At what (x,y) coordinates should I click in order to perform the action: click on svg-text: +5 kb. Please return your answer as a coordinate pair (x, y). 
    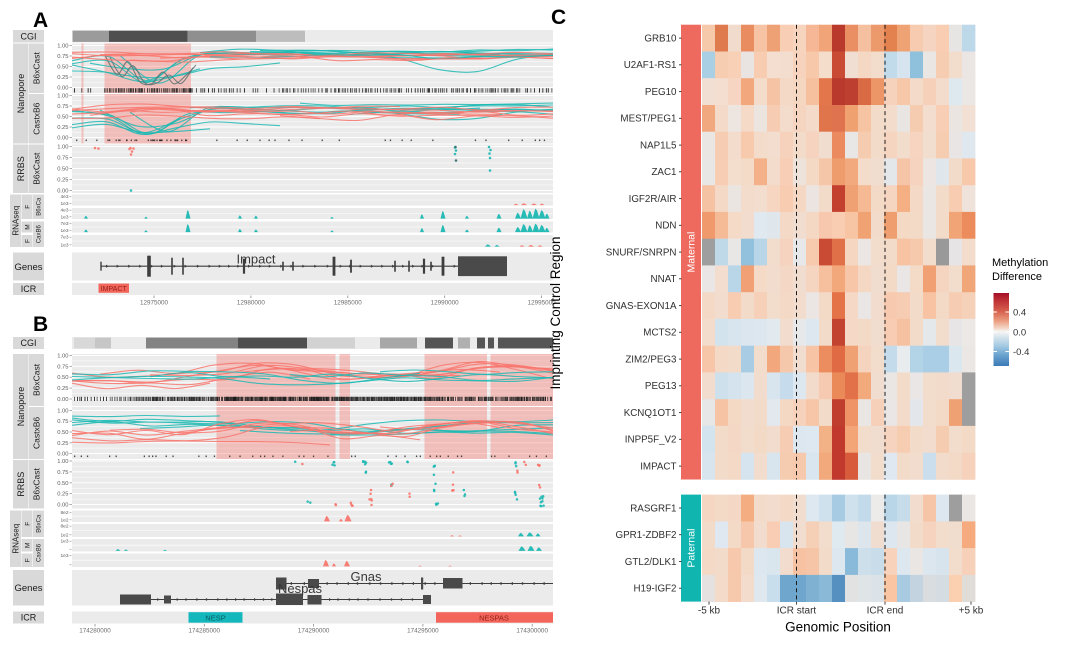
    Looking at the image, I should click on (971, 611).